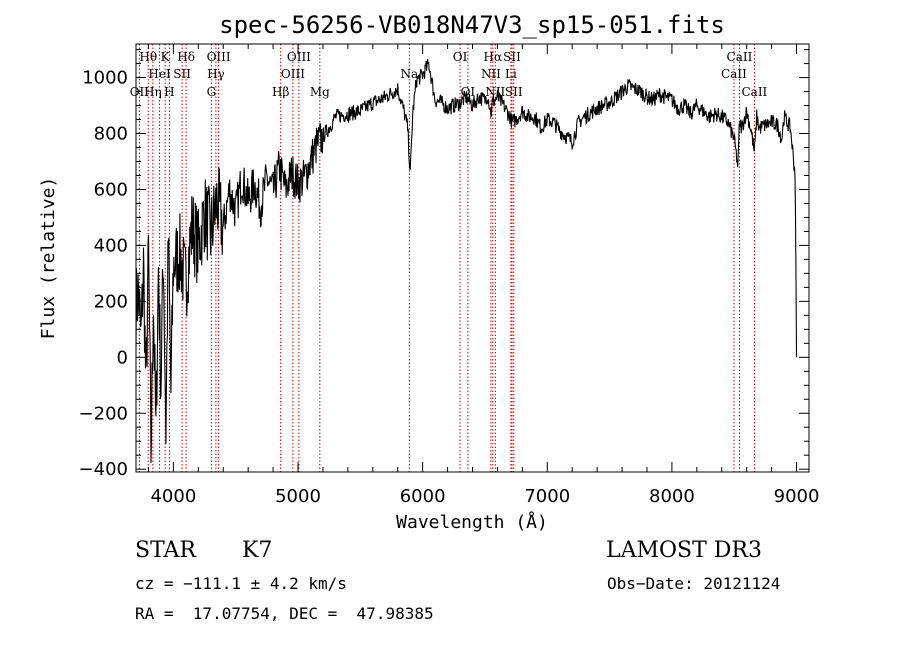 The width and height of the screenshot is (900, 649). What do you see at coordinates (165, 550) in the screenshot?
I see `object-class: STAR` at bounding box center [165, 550].